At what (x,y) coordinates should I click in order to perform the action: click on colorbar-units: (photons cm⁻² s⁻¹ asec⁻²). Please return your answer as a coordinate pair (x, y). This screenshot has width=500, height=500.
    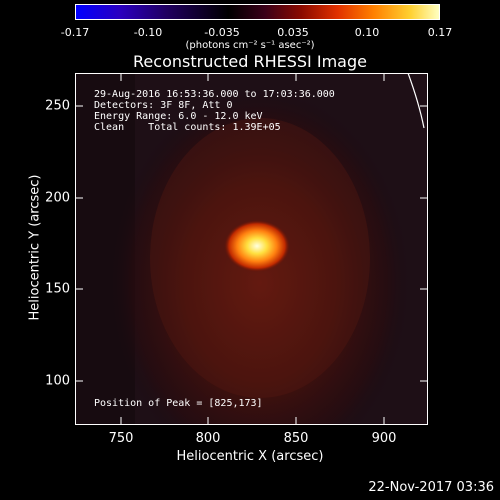
    Looking at the image, I should click on (250, 45).